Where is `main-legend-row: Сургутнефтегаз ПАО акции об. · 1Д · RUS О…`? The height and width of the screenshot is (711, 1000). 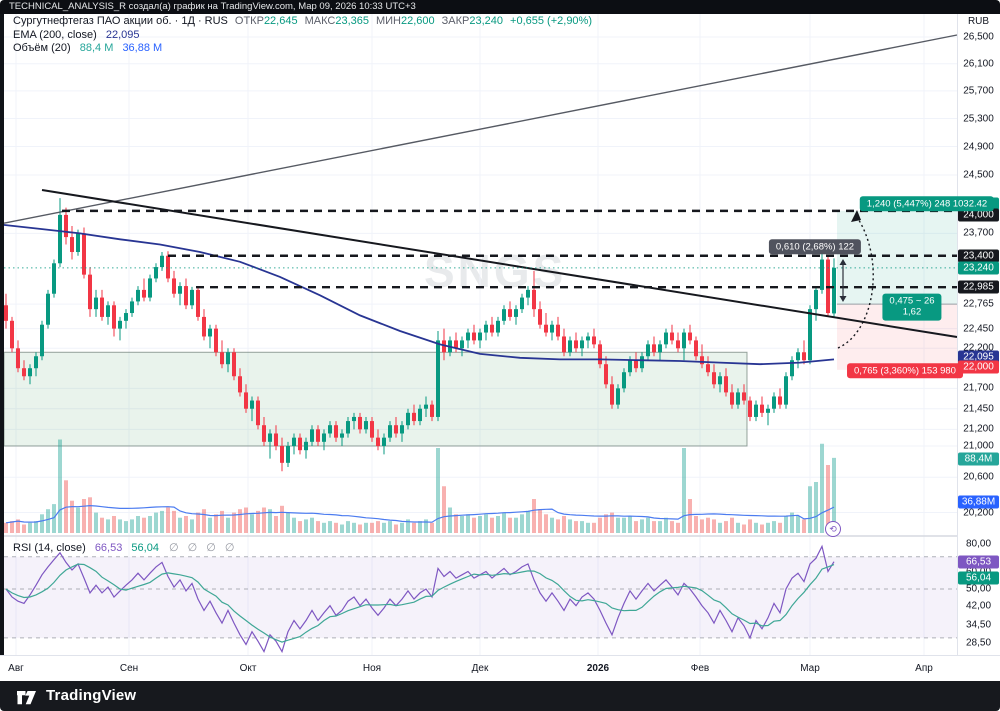 main-legend-row: Сургутнефтегаз ПАО акции об. · 1Д · RUS О… is located at coordinates (302, 21).